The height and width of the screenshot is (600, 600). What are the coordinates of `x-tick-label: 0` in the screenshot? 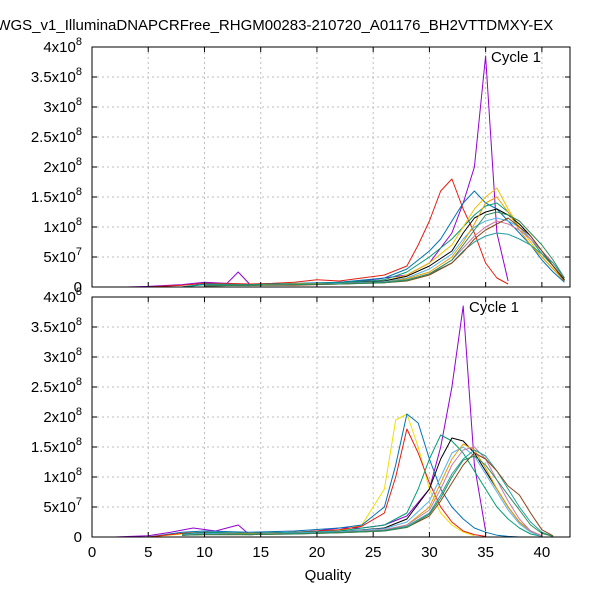 It's located at (92, 552).